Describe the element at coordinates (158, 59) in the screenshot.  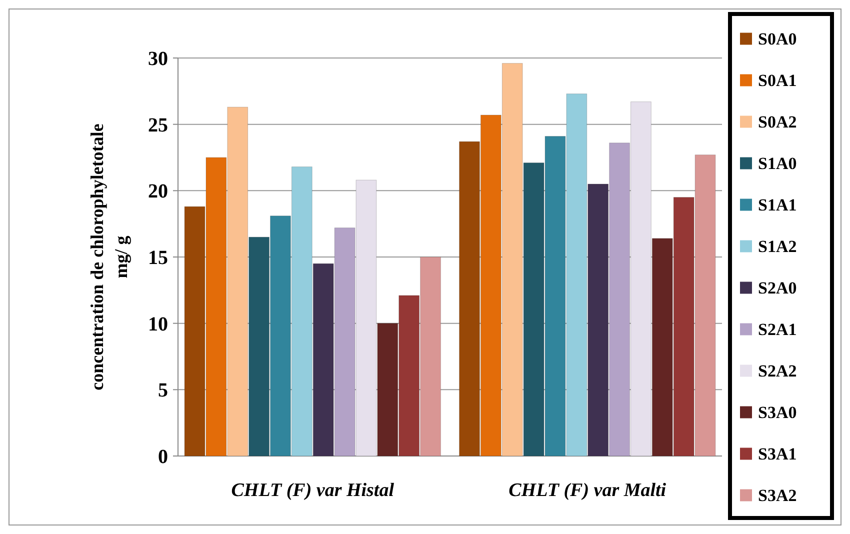
I see `y-tick-label: 30` at that location.